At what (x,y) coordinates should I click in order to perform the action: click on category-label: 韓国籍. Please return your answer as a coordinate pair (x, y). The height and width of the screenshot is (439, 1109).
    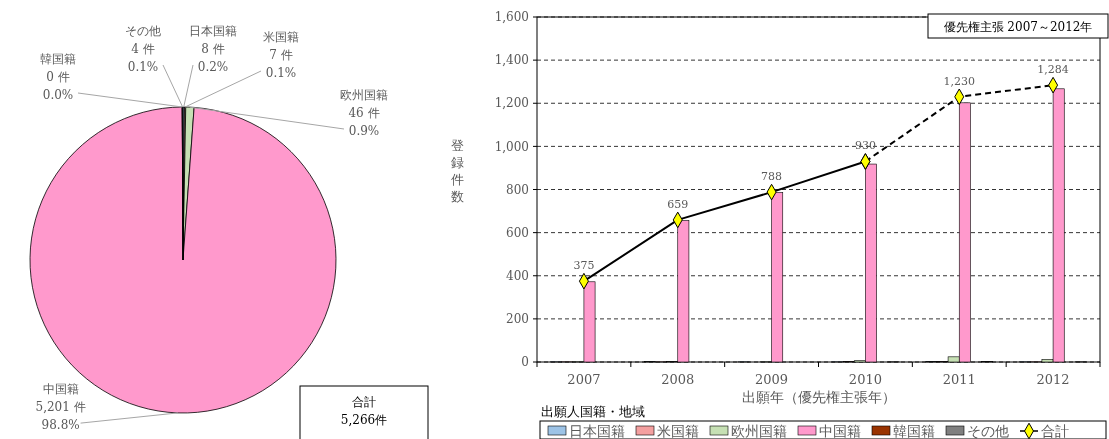
    Looking at the image, I should click on (58, 59).